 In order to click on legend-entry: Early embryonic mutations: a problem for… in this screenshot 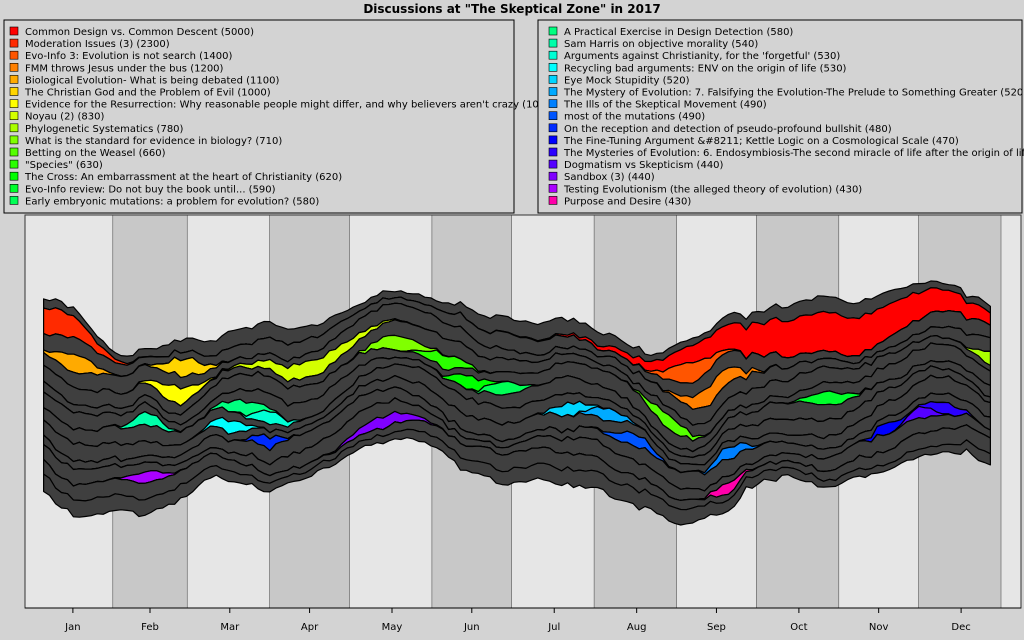, I will do `click(172, 201)`.